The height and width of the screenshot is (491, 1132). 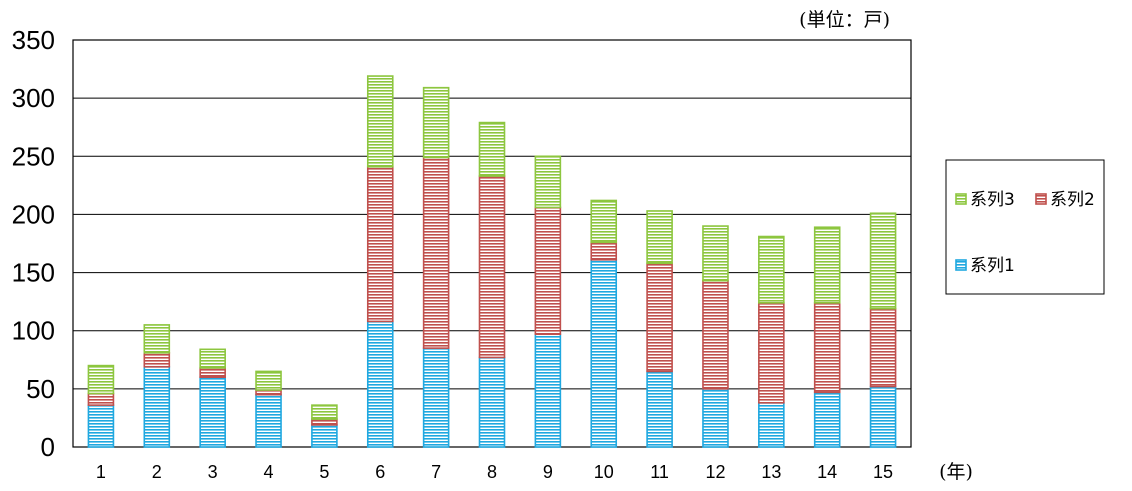 What do you see at coordinates (33, 331) in the screenshot?
I see `y-tick-label: 100` at bounding box center [33, 331].